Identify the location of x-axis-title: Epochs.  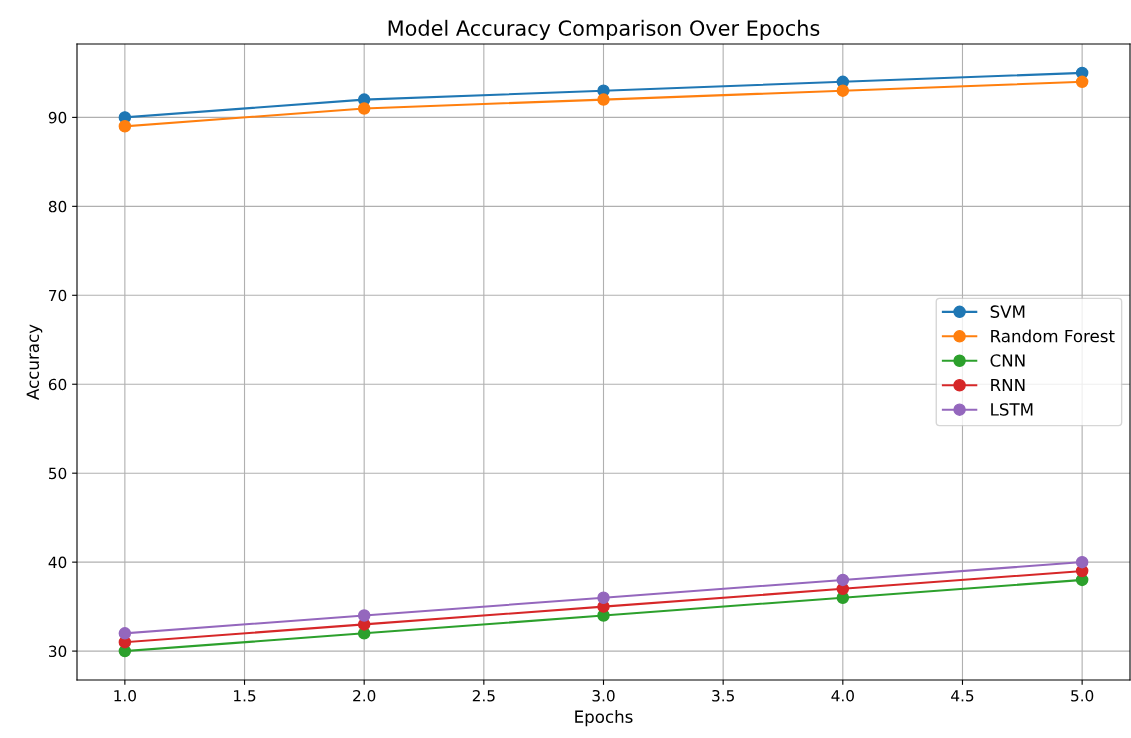
(604, 718).